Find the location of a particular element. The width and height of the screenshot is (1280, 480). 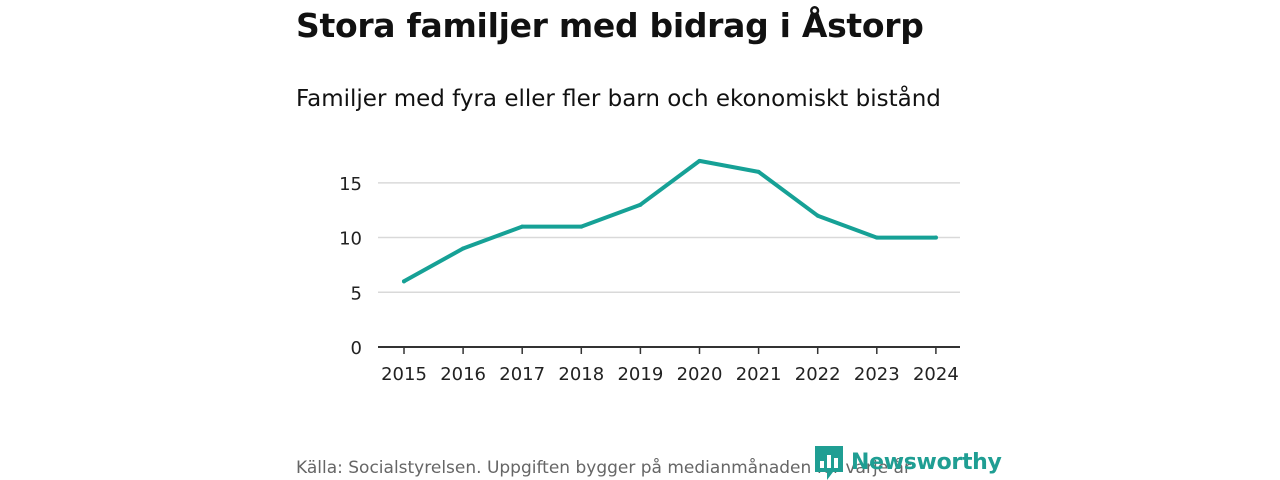

x-tick-label: 2017 is located at coordinates (522, 374).